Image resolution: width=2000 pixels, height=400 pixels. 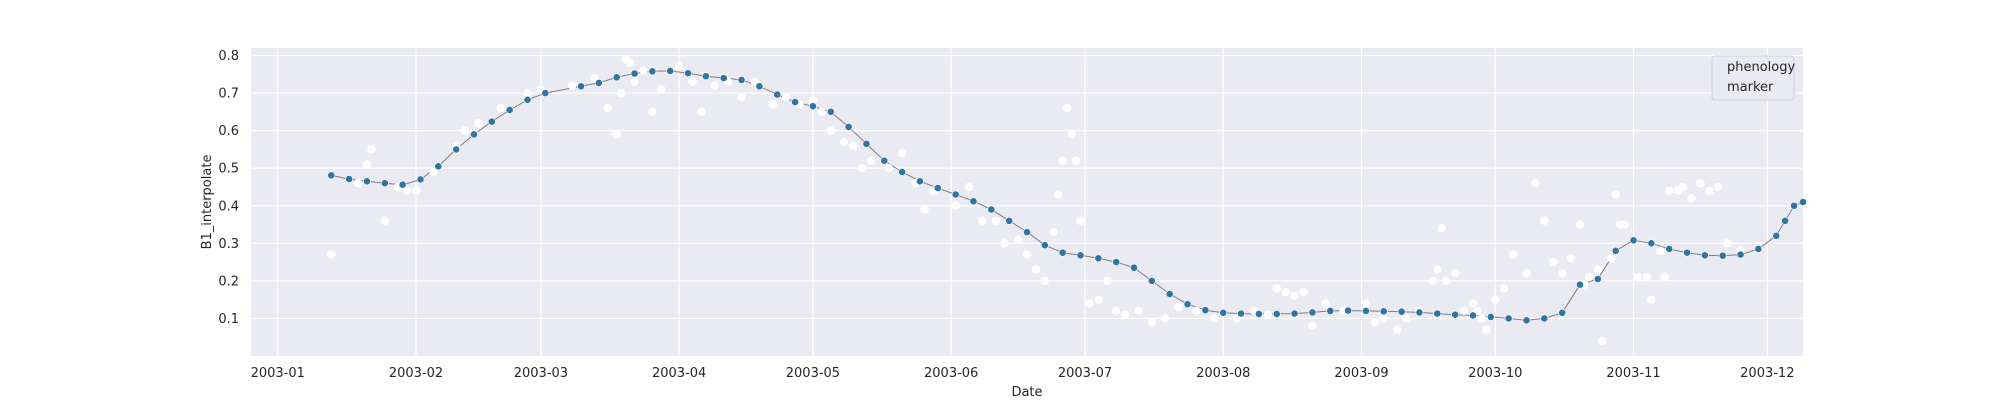 What do you see at coordinates (1361, 373) in the screenshot?
I see `x-tick-label: 2003-09` at bounding box center [1361, 373].